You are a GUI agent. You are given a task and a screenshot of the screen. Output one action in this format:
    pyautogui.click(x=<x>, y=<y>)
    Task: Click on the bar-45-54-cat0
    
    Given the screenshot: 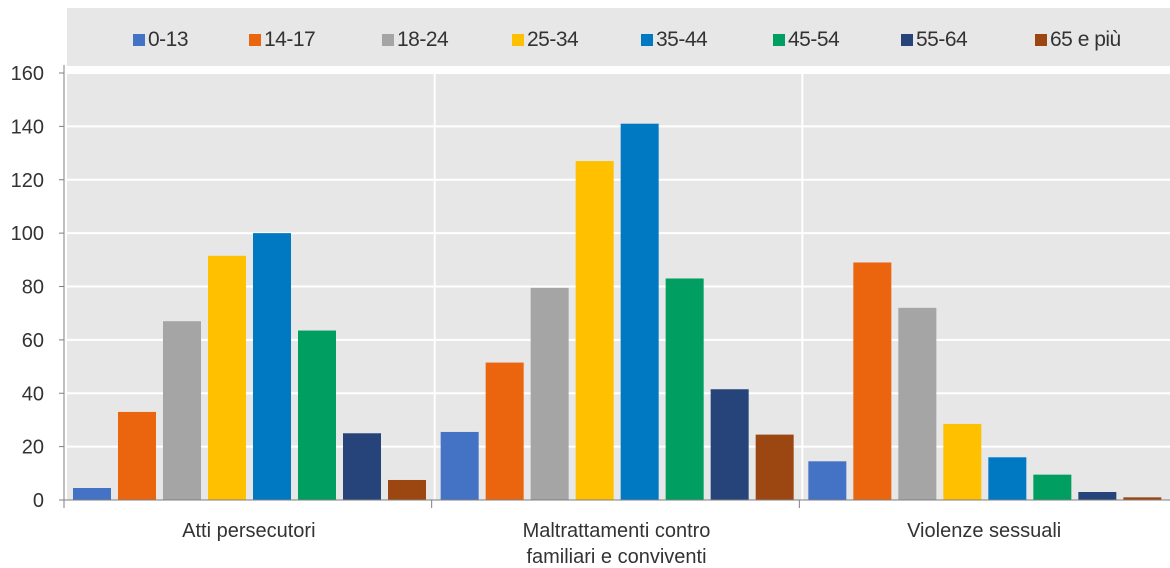 What is the action you would take?
    pyautogui.click(x=317, y=415)
    